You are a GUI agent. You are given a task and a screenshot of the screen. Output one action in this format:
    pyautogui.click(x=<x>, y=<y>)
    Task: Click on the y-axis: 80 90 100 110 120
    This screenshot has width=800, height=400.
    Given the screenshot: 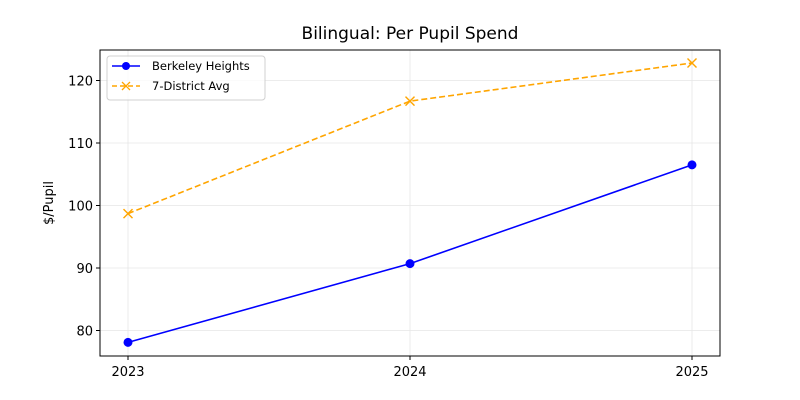 What is the action you would take?
    pyautogui.click(x=84, y=207)
    